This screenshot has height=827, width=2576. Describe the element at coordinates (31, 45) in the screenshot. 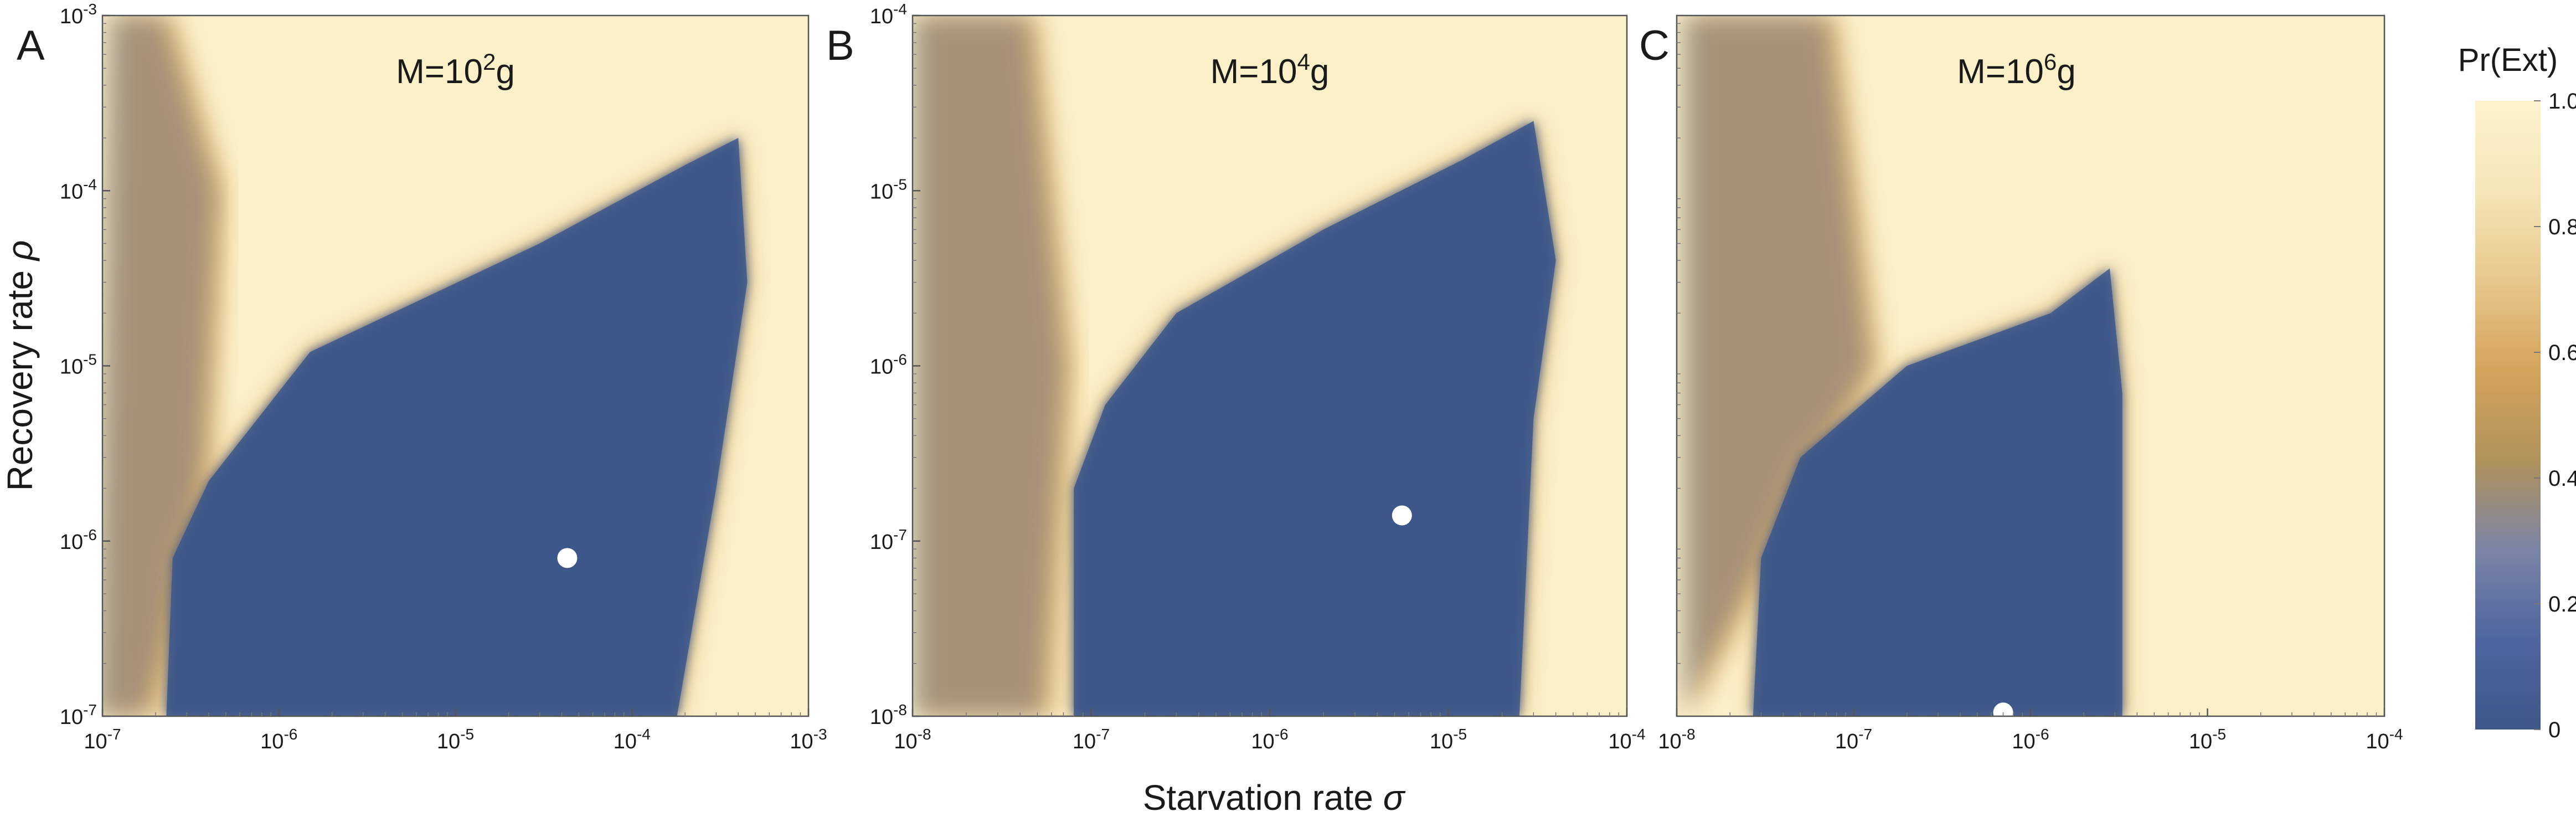

I see `panel-letter: A` at that location.